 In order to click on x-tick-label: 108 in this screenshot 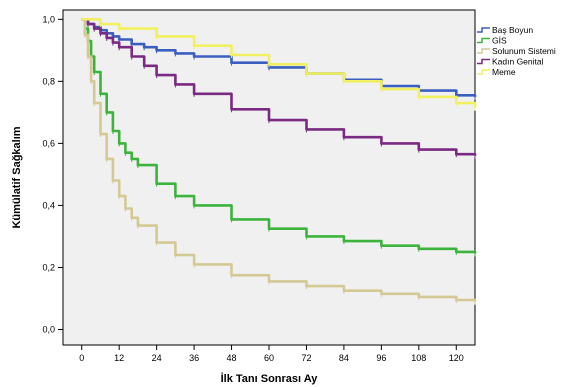, I will do `click(418, 358)`.